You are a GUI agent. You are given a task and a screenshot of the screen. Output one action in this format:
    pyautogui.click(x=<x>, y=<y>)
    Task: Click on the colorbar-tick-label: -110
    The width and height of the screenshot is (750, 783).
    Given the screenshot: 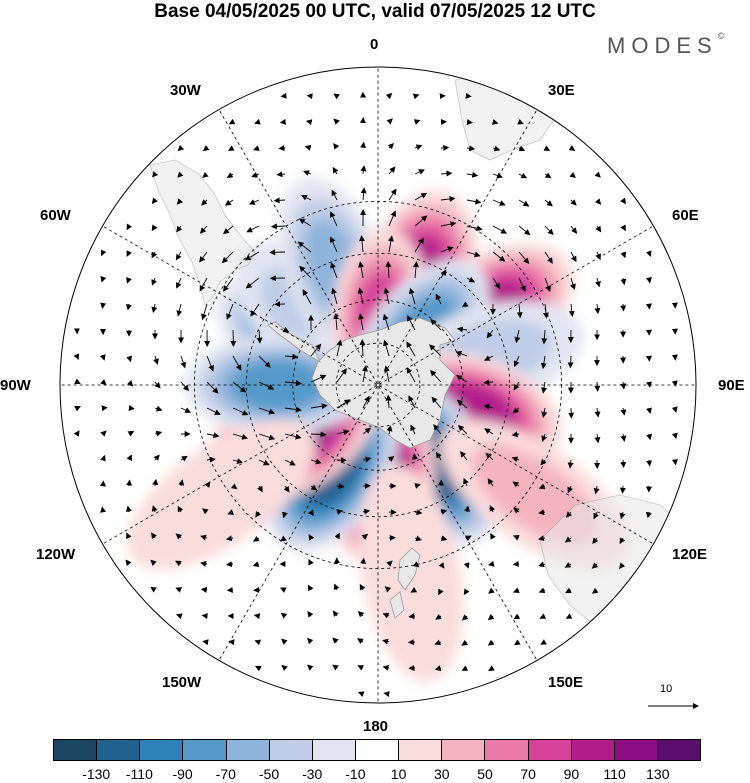 What is the action you would take?
    pyautogui.click(x=139, y=774)
    